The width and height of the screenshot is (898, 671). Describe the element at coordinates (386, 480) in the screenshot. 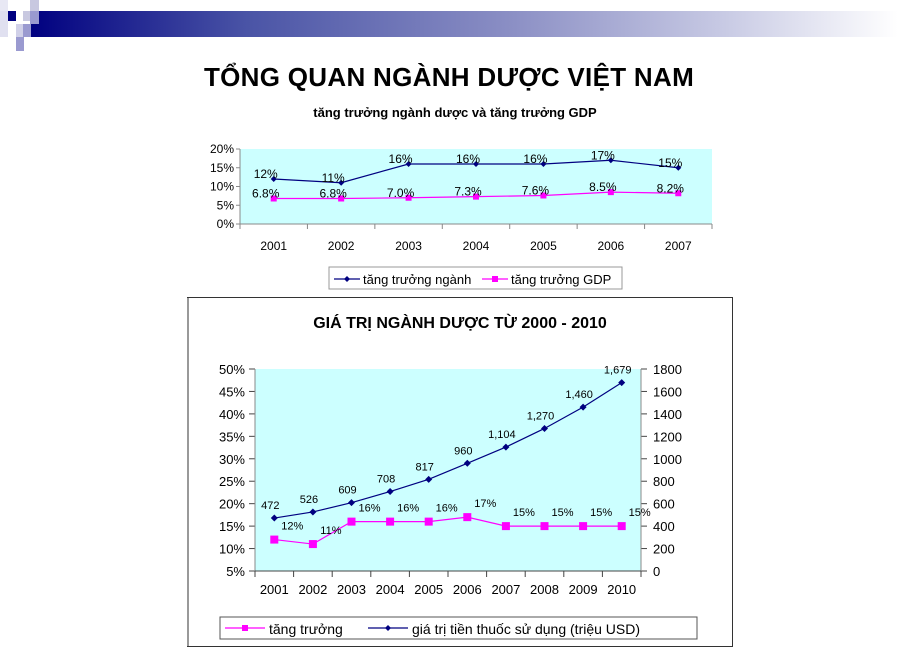

I see `data-label: 708` at that location.